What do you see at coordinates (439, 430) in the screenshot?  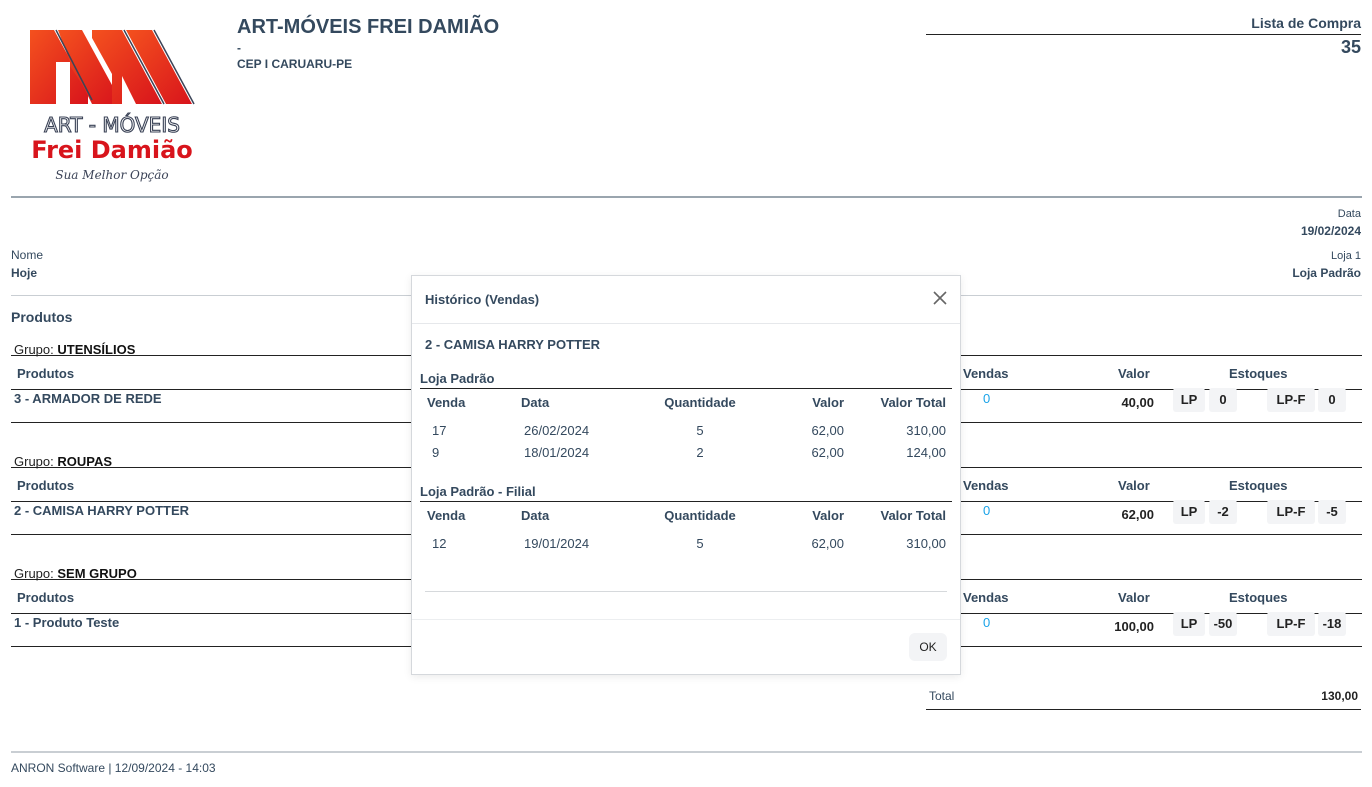 I see `history-cell: 17` at bounding box center [439, 430].